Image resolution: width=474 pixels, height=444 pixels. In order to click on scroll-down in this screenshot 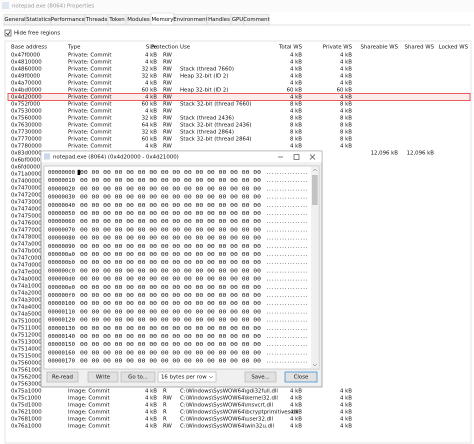, I will do `click(314, 365)`.